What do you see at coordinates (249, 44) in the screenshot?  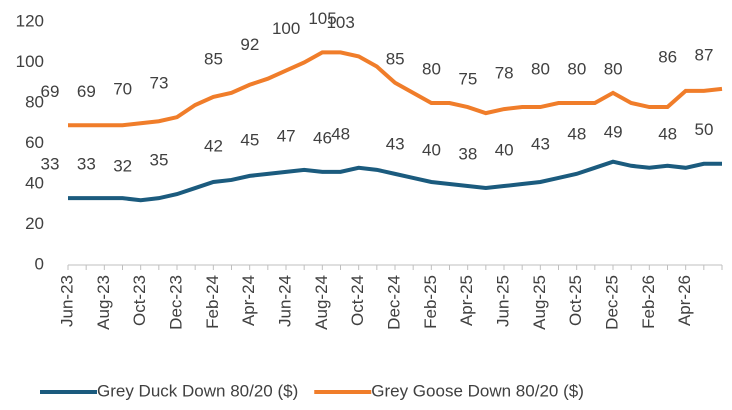 I see `data-label: 92` at bounding box center [249, 44].